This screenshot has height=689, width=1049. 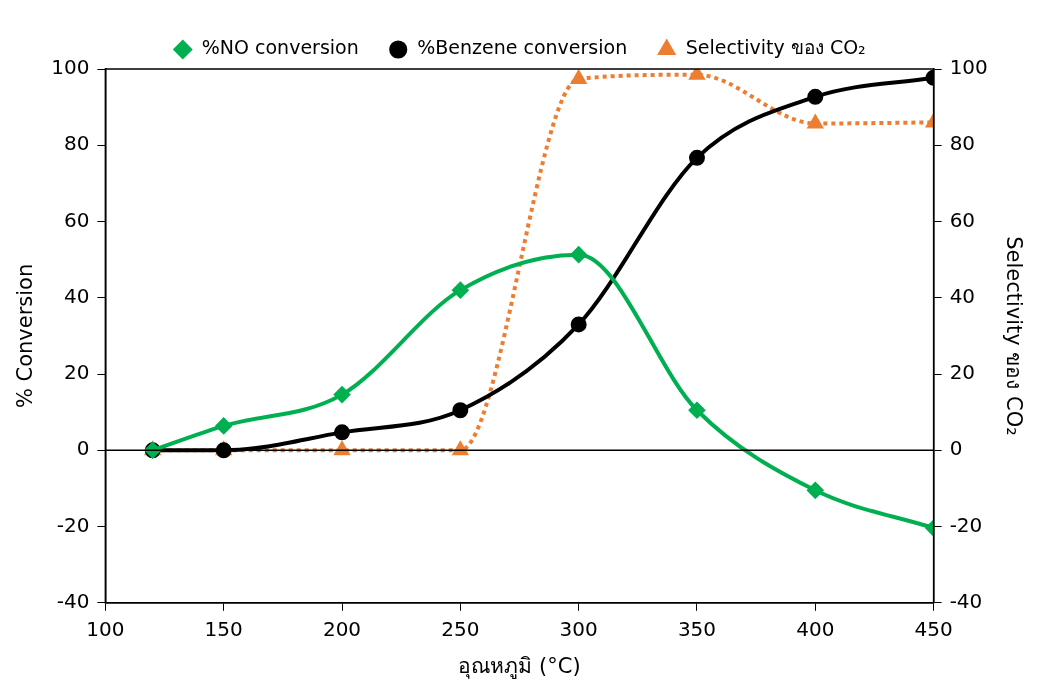 What do you see at coordinates (73, 524) in the screenshot?
I see `y-tick-label: -20` at bounding box center [73, 524].